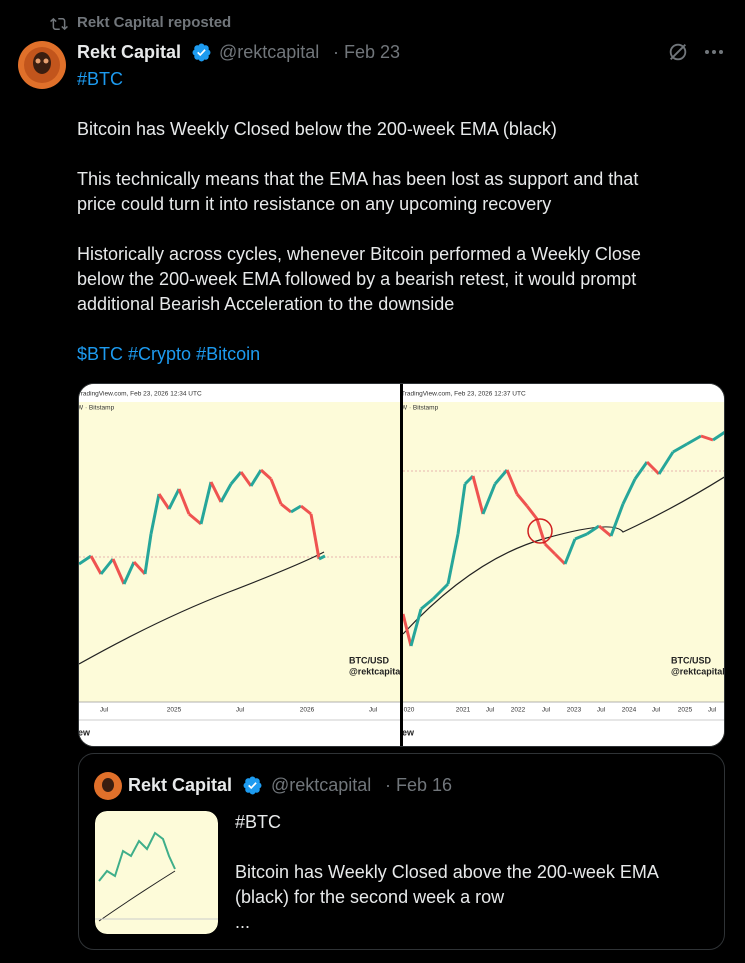 The width and height of the screenshot is (745, 963). I want to click on tag: #Bitcoin, so click(228, 354).